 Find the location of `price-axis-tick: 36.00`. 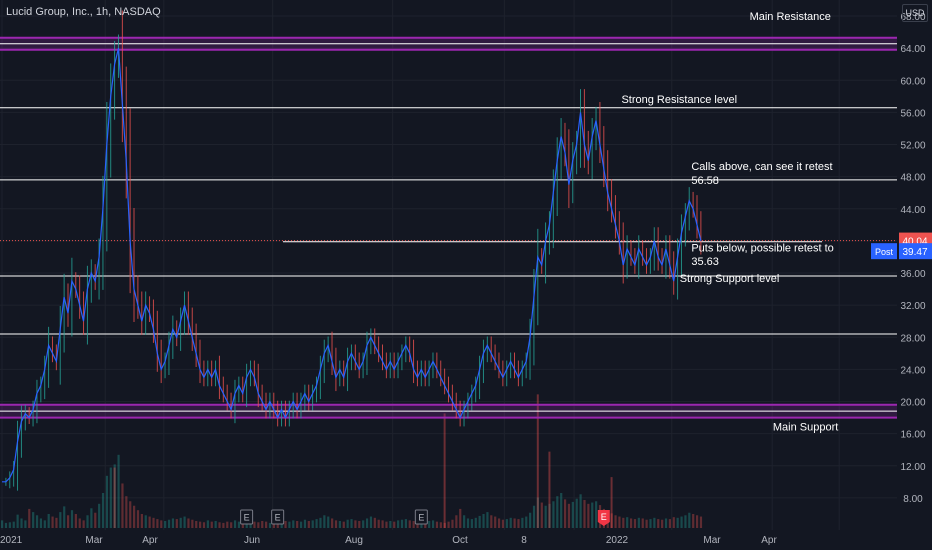

price-axis-tick: 36.00 is located at coordinates (912, 274).